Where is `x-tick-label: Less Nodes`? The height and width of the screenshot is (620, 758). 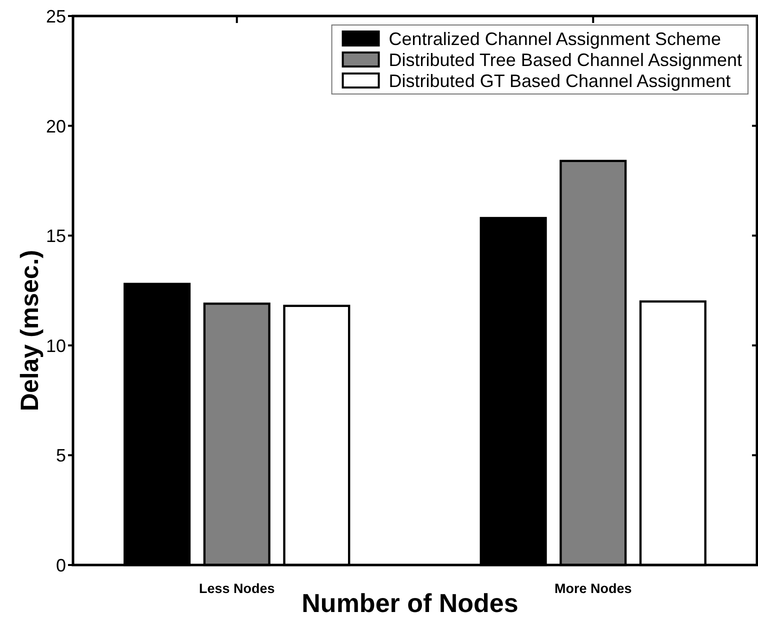
x-tick-label: Less Nodes is located at coordinates (236, 588).